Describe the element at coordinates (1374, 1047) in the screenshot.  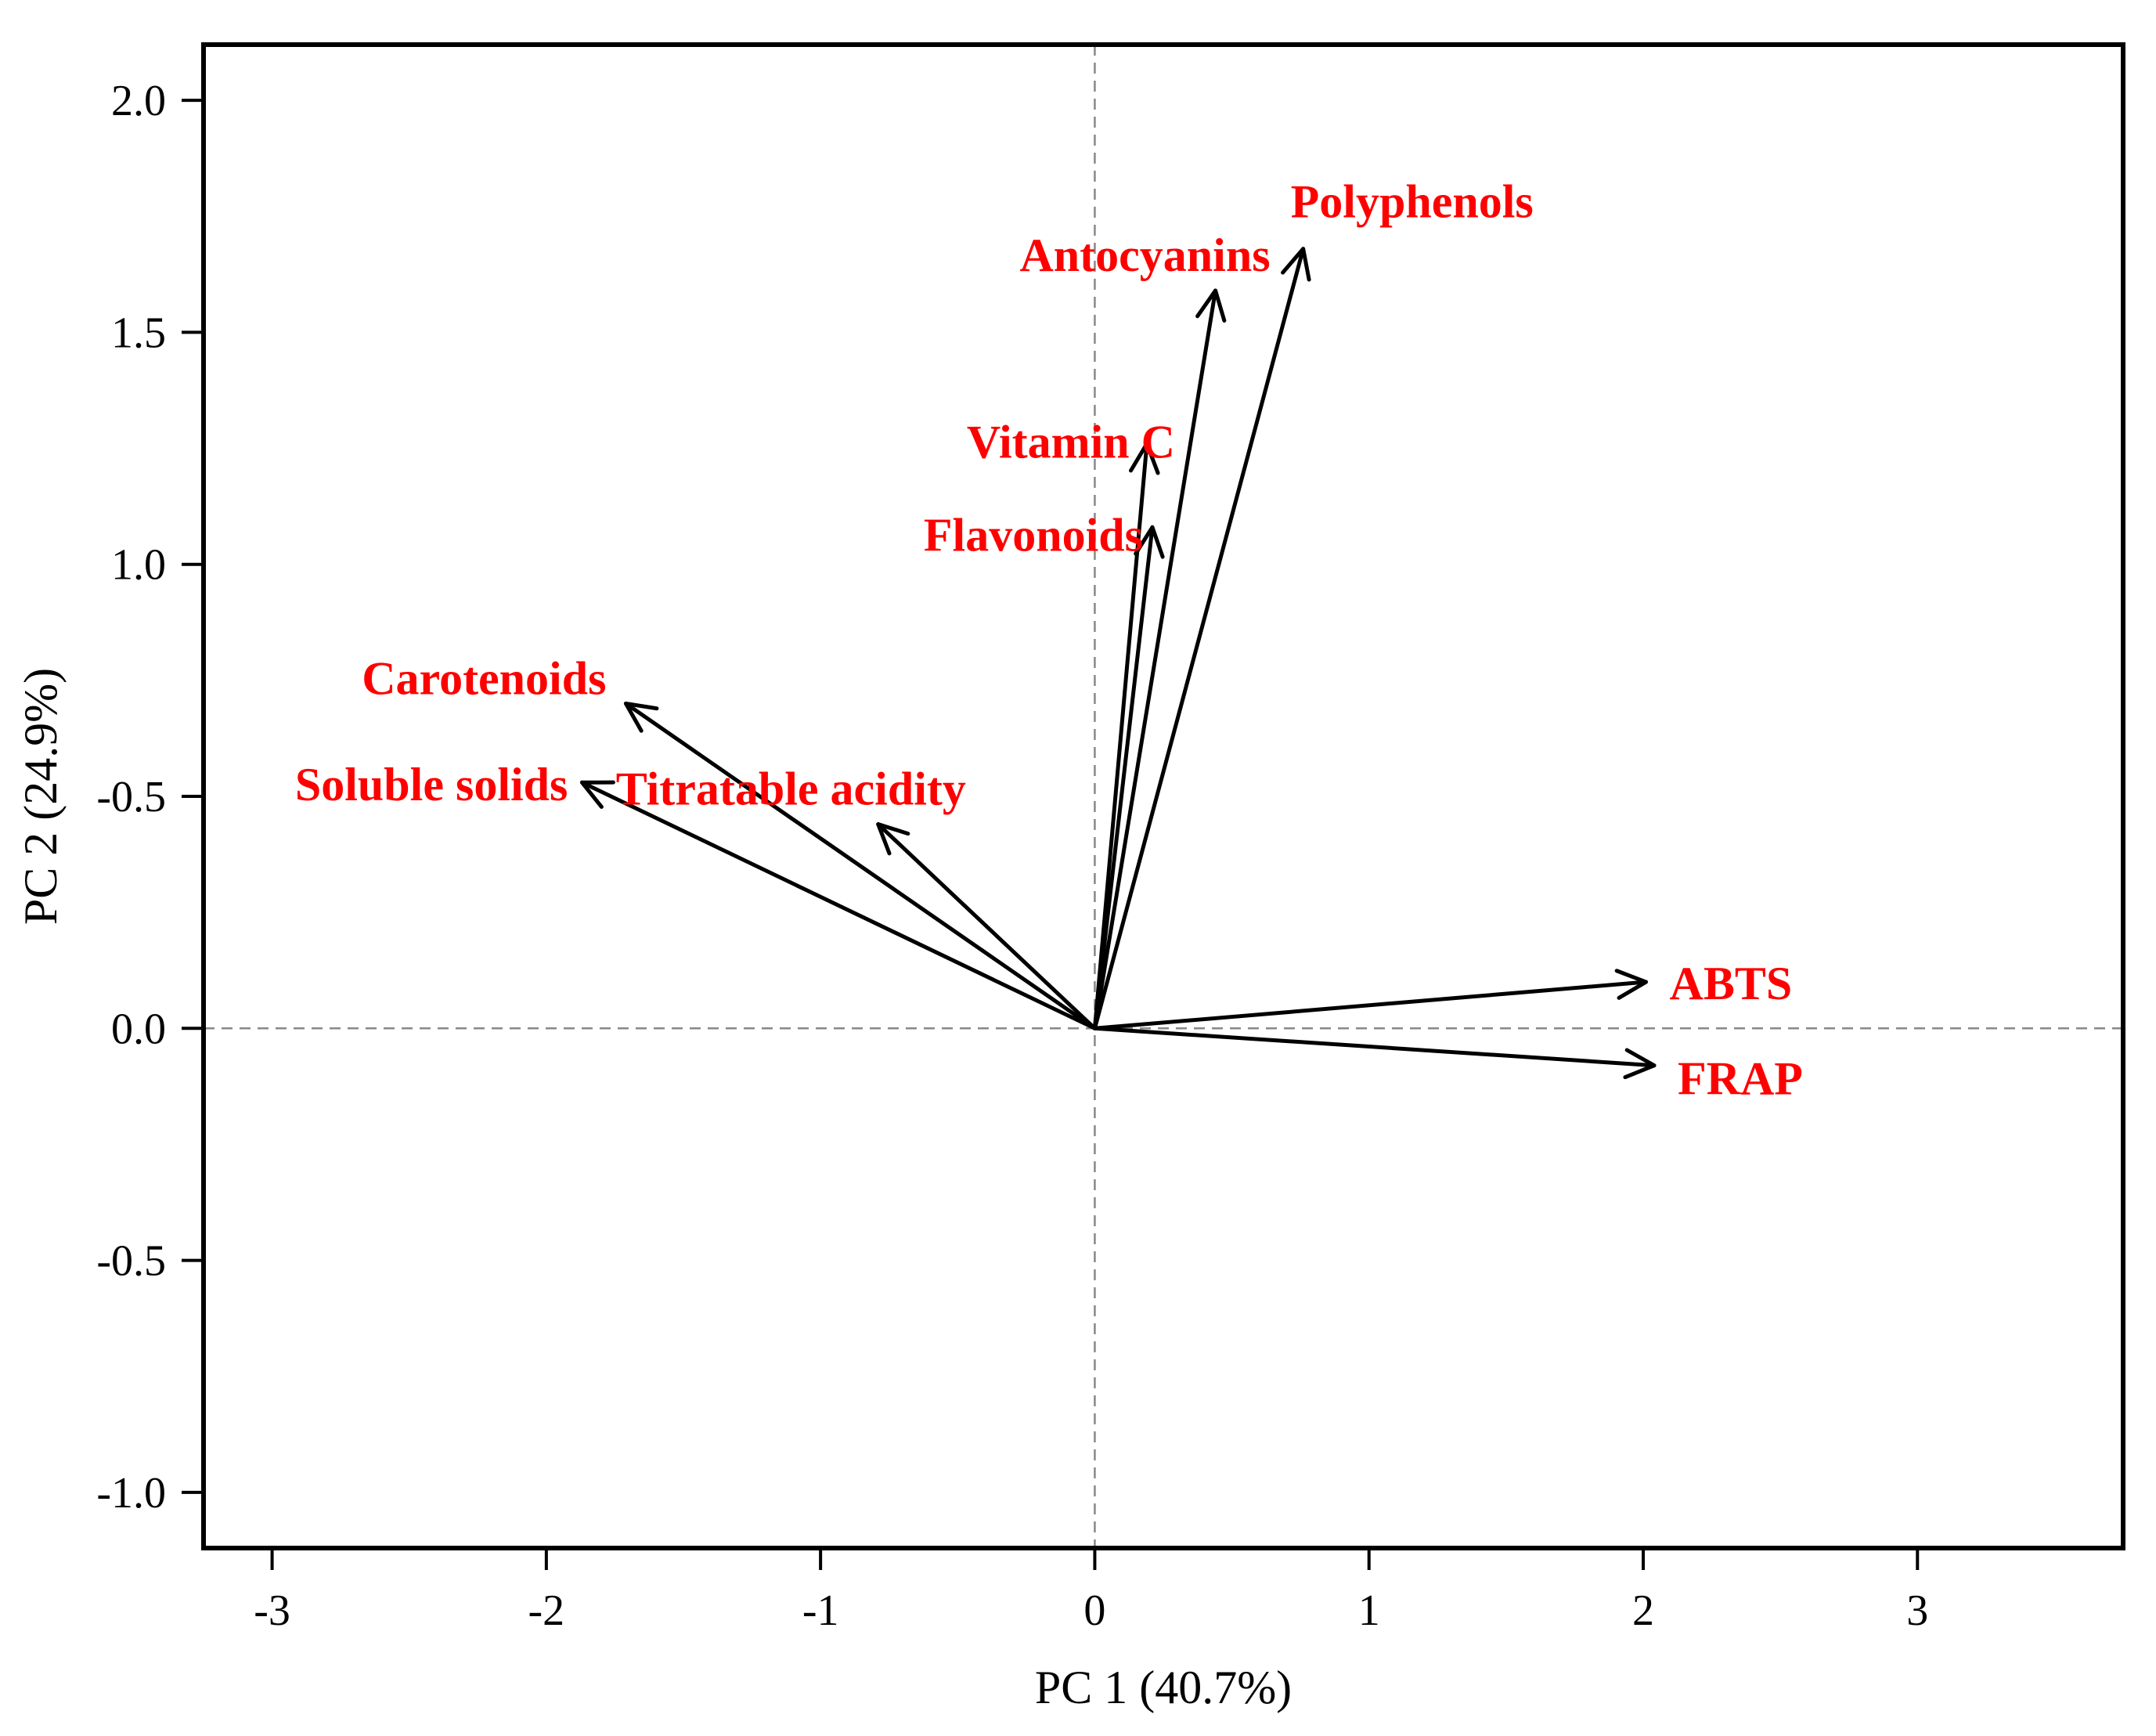
I see `vector-frap` at that location.